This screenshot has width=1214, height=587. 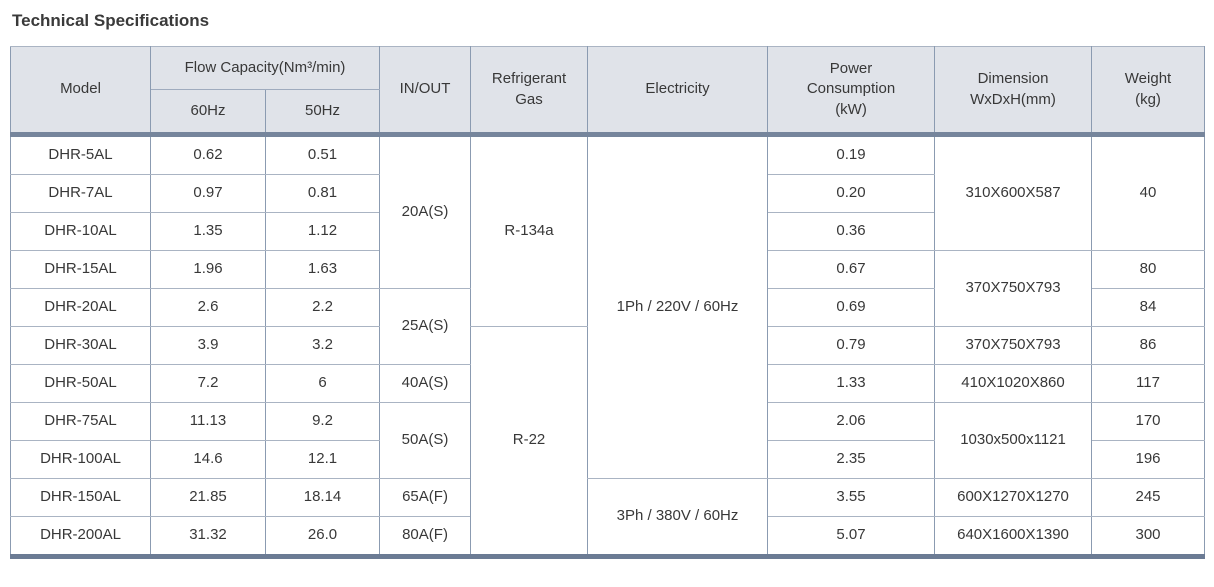 What do you see at coordinates (80, 383) in the screenshot?
I see `cell-model: DHR-50AL` at bounding box center [80, 383].